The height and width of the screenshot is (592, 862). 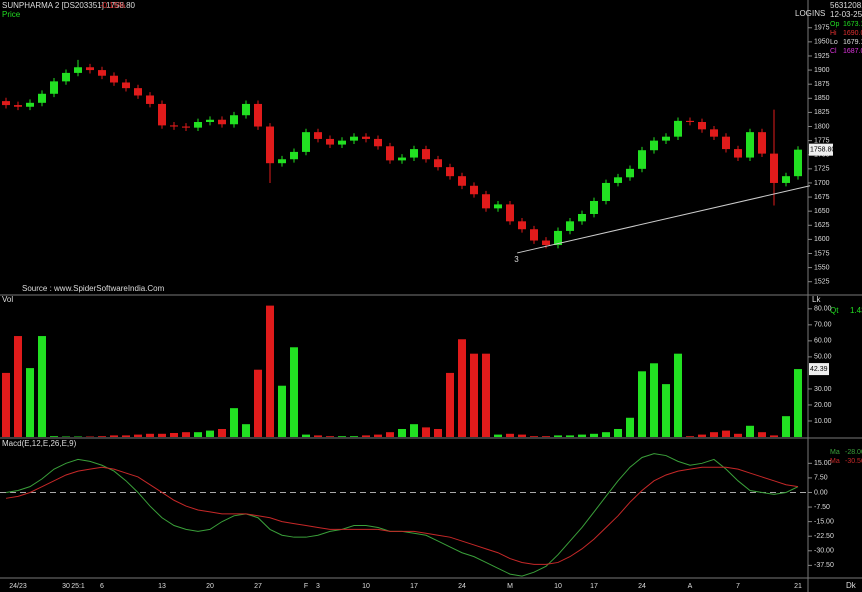 I want to click on legend-name: Ma, so click(x=835, y=452).